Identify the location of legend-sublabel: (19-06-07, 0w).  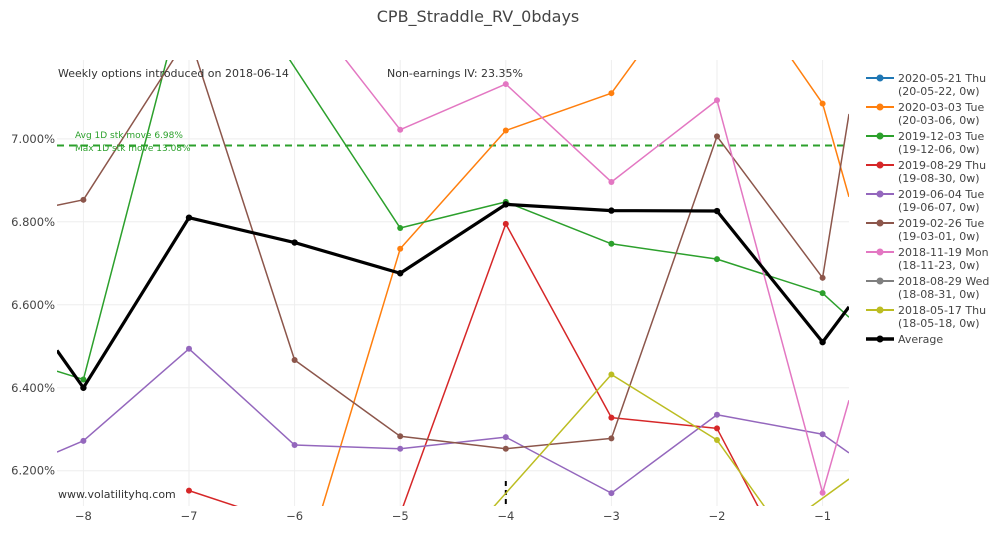
(939, 207).